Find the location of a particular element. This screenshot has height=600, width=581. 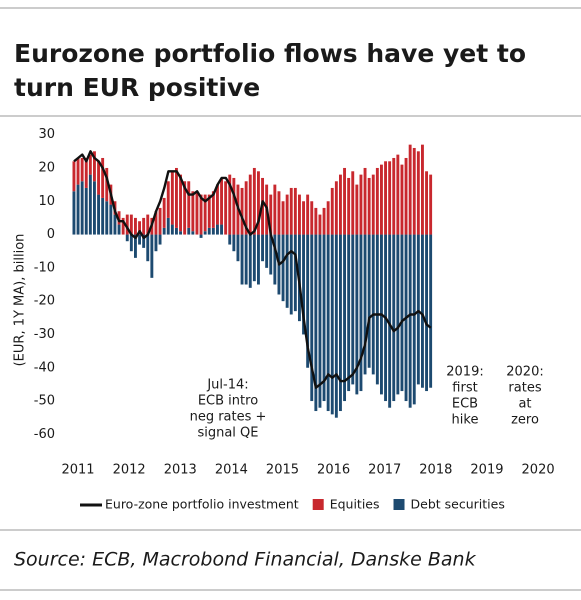

x-tick-label: 2020 is located at coordinates (538, 470).